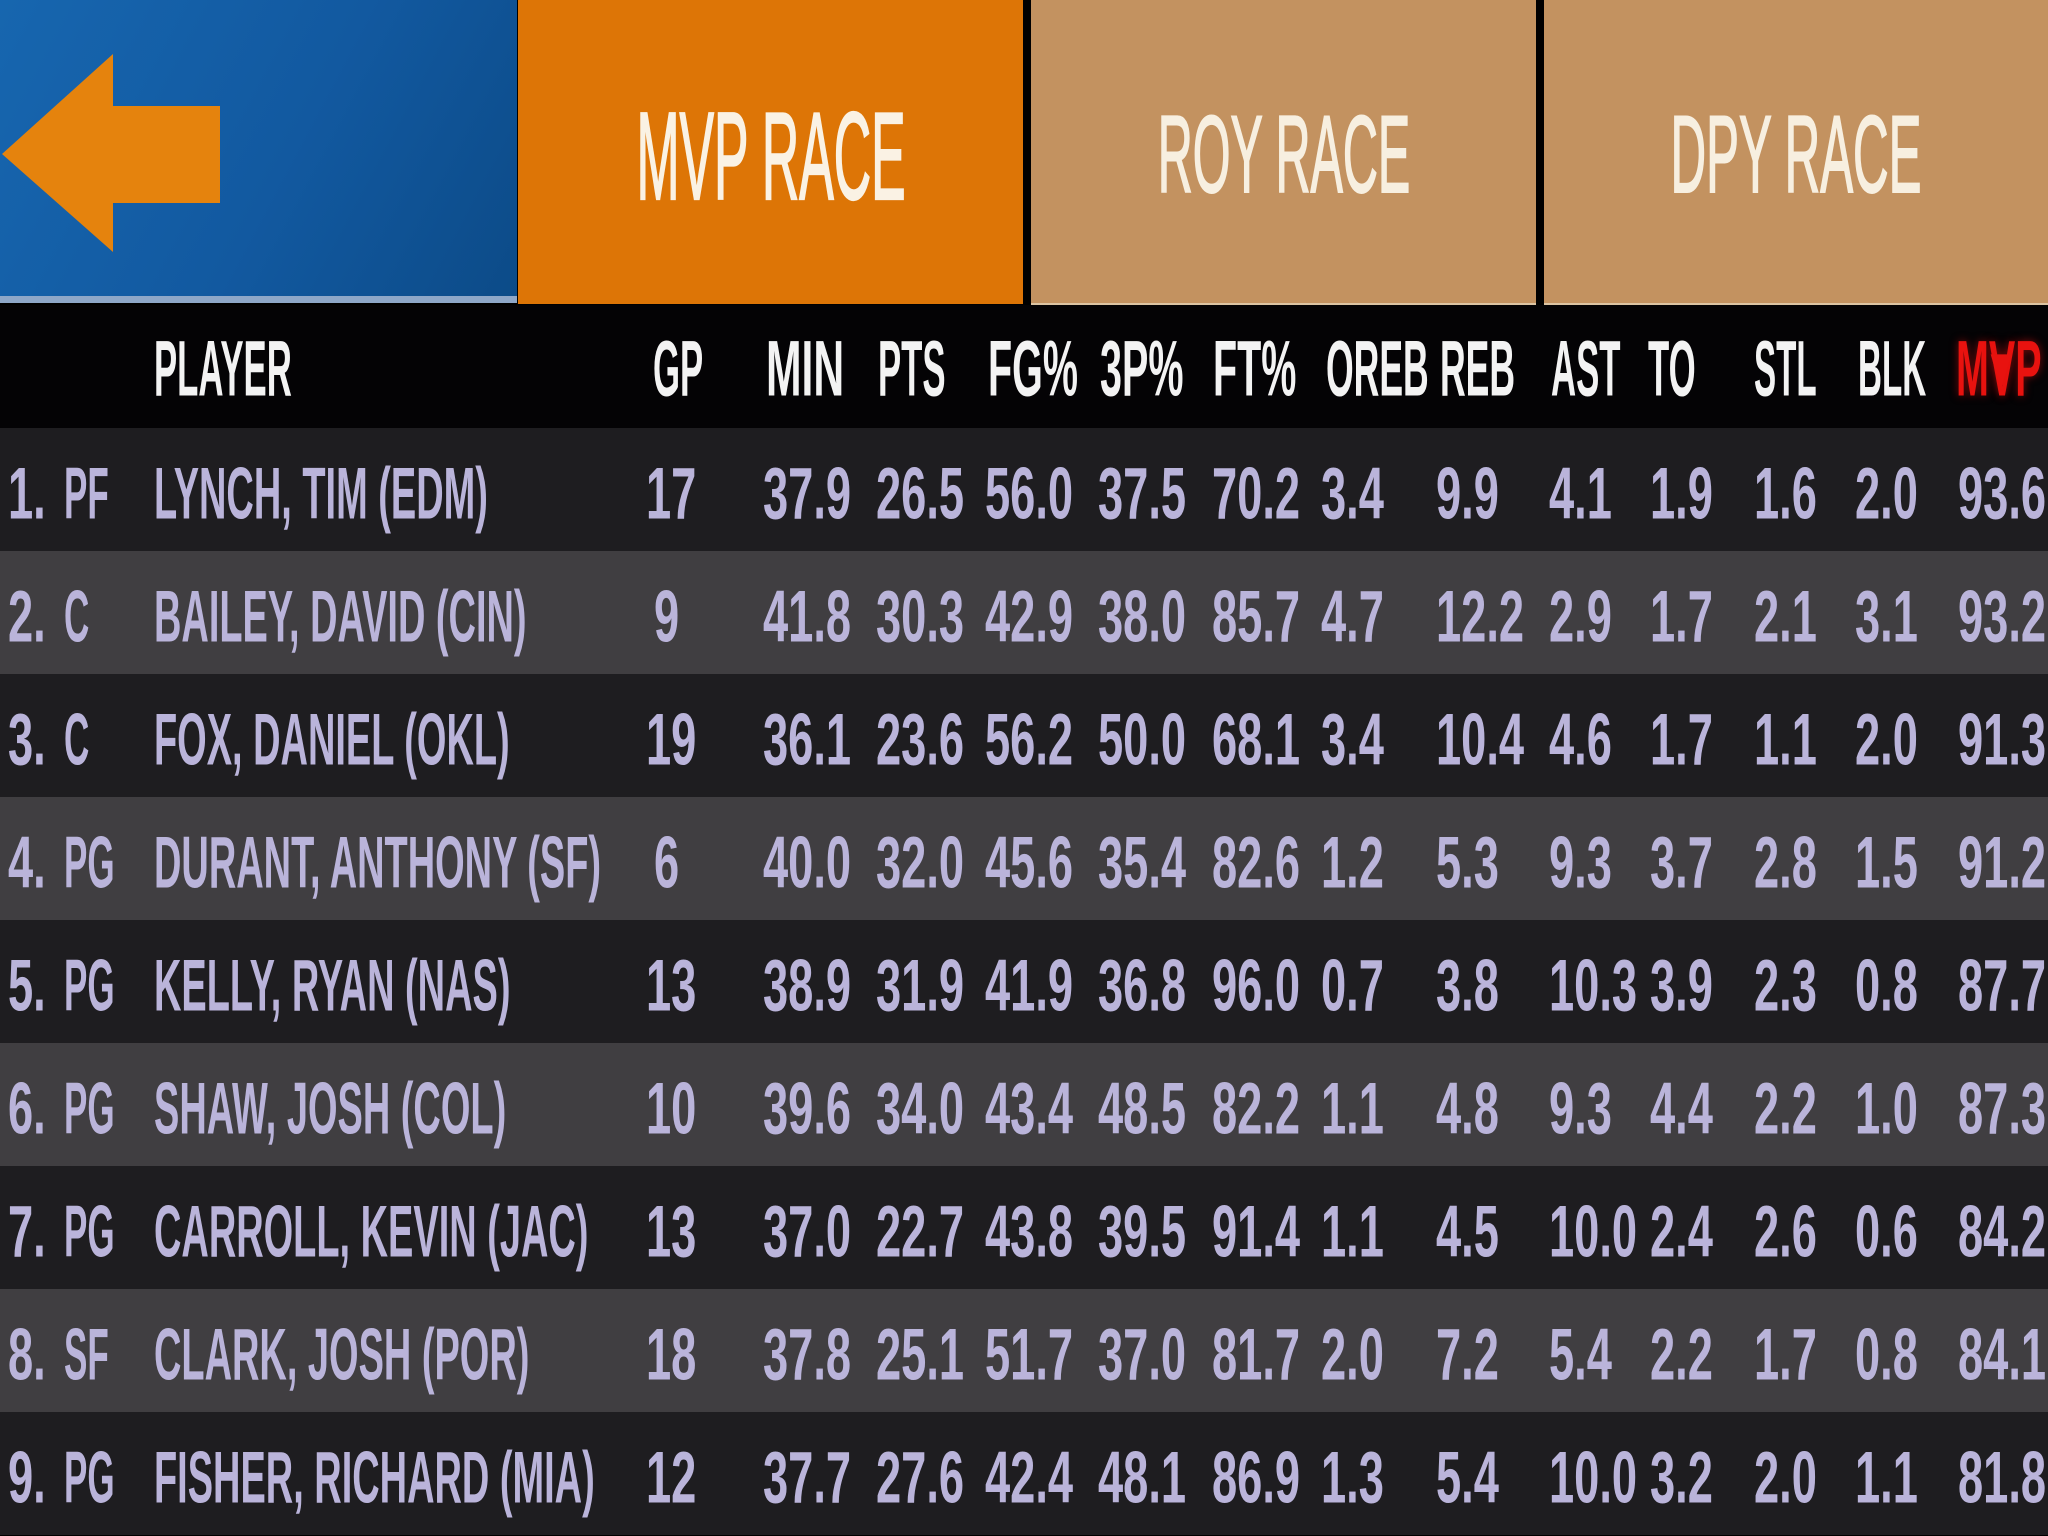 Image resolution: width=2048 pixels, height=1536 pixels. Describe the element at coordinates (770, 157) in the screenshot. I see `svg-text: MVP RACE` at that location.